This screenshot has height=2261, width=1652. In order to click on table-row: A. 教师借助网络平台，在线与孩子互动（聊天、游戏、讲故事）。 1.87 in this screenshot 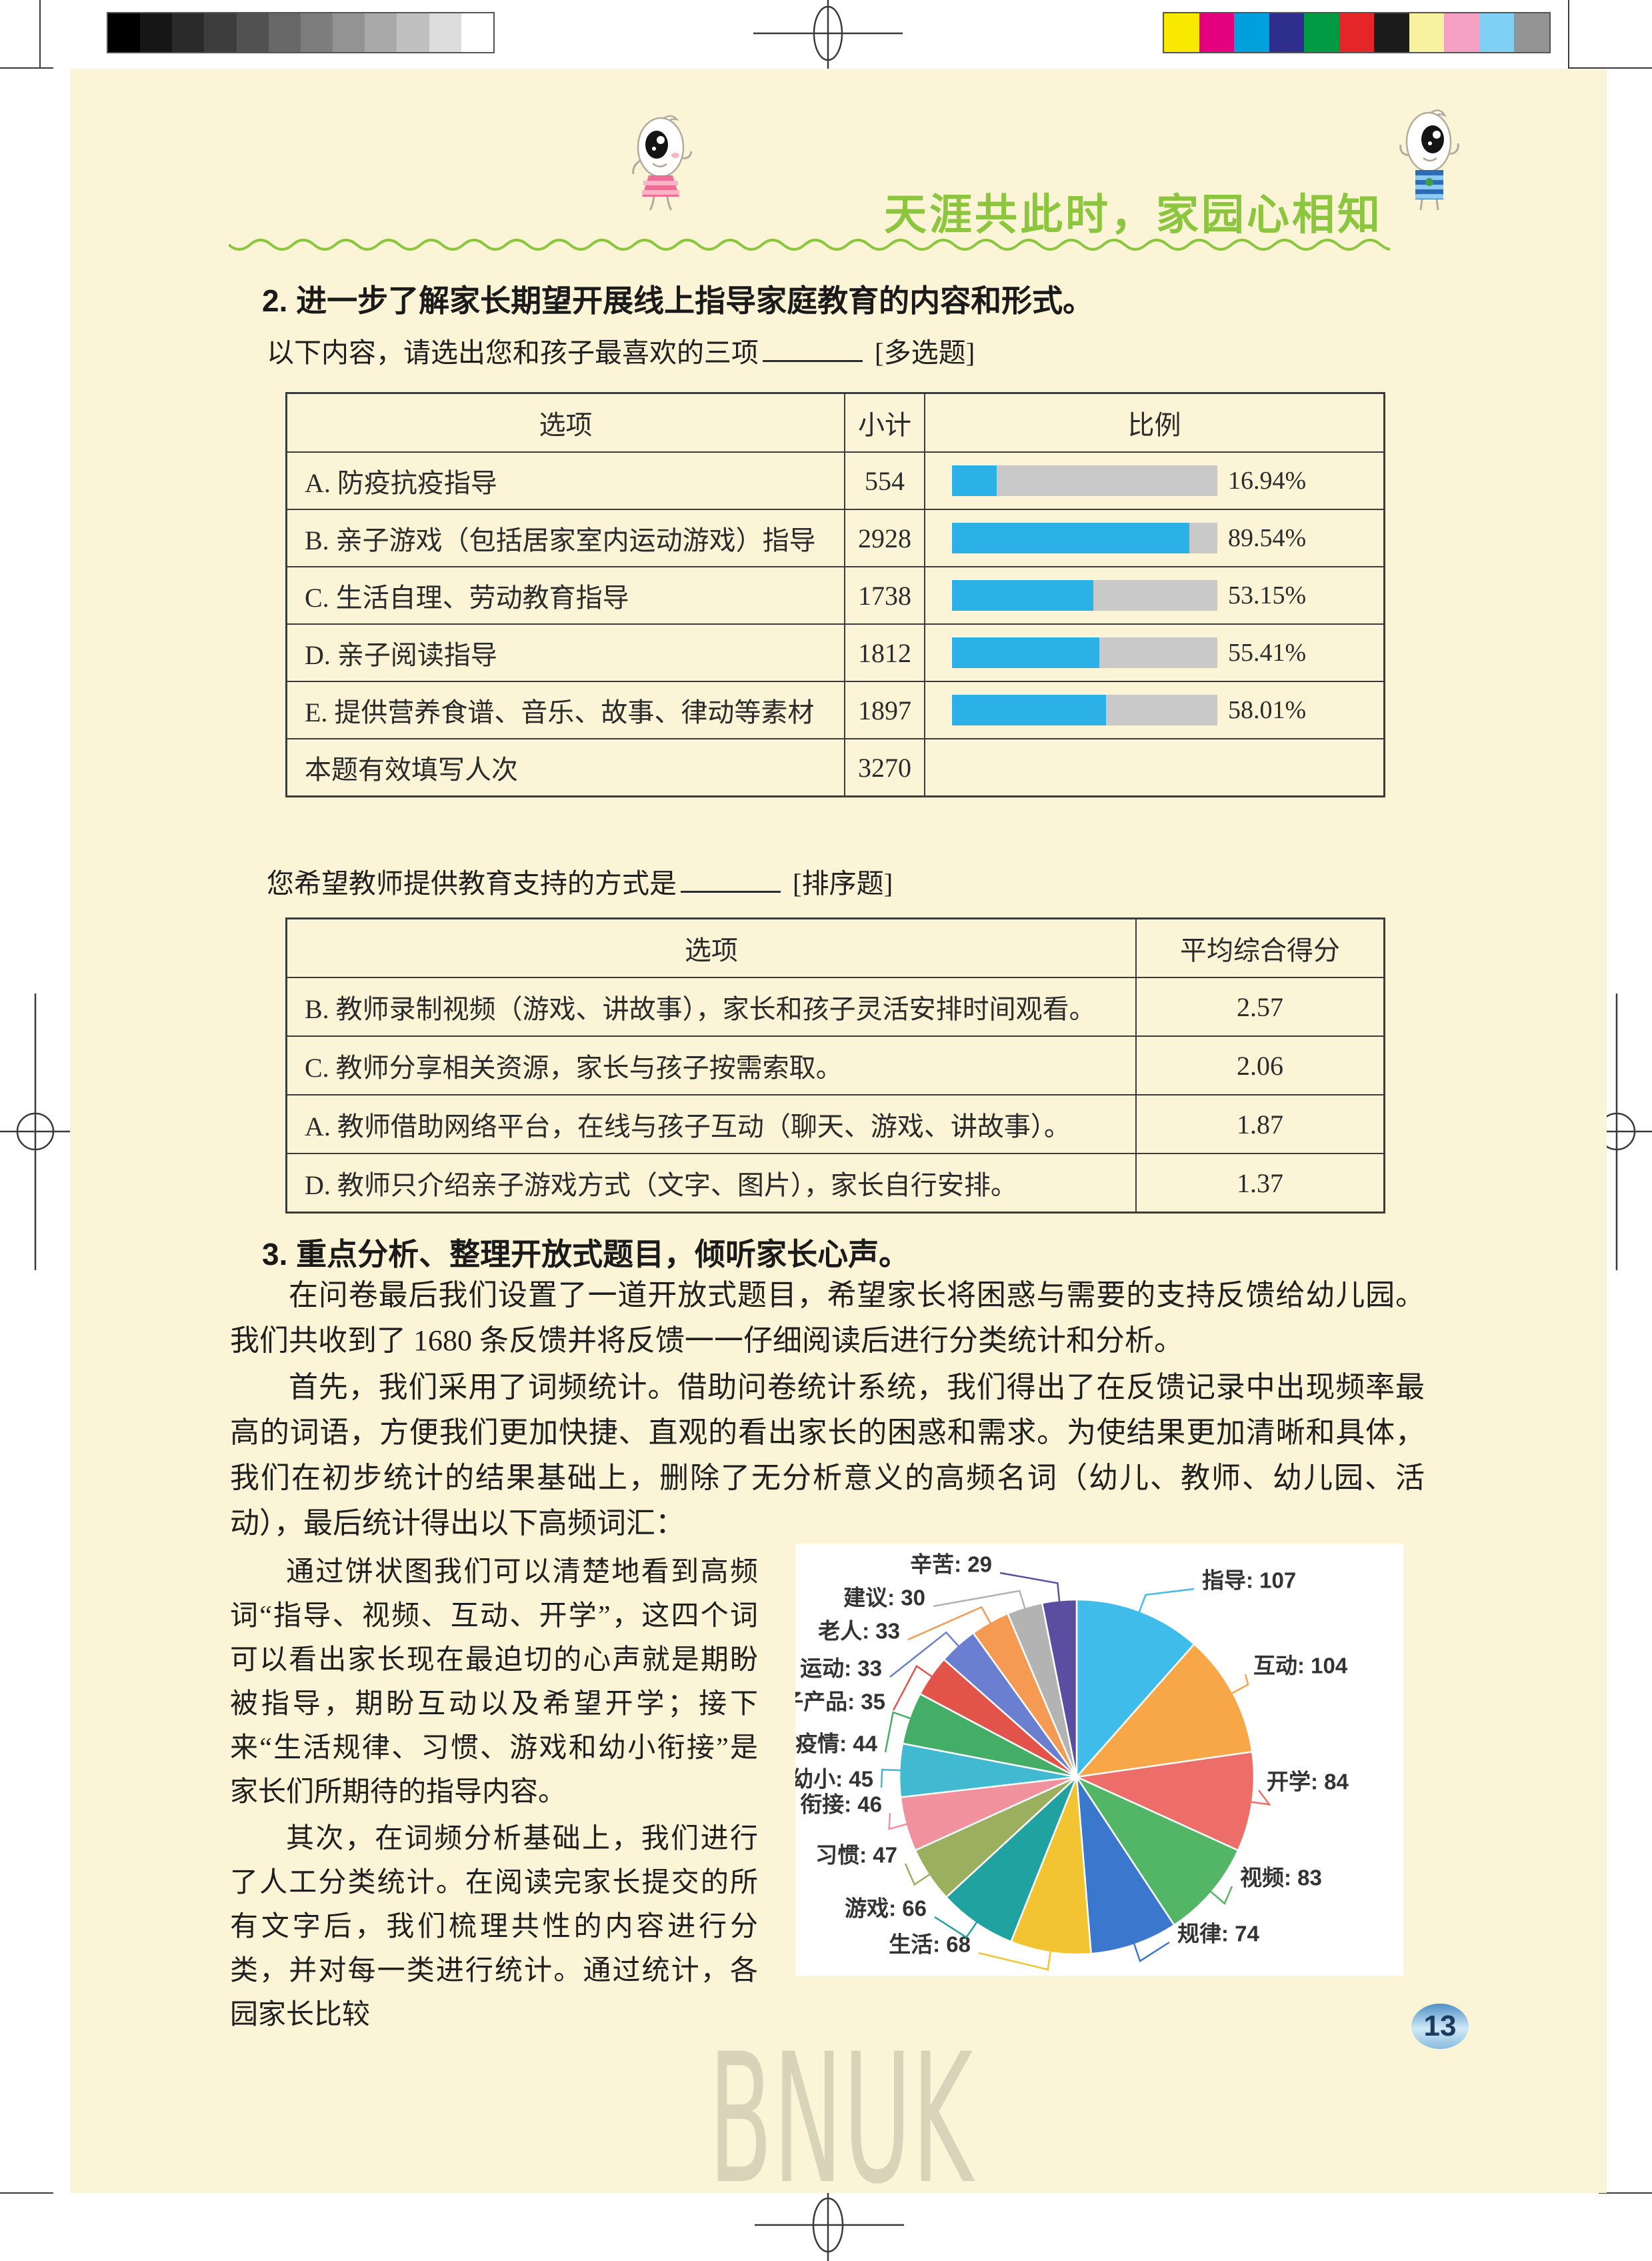, I will do `click(835, 1123)`.